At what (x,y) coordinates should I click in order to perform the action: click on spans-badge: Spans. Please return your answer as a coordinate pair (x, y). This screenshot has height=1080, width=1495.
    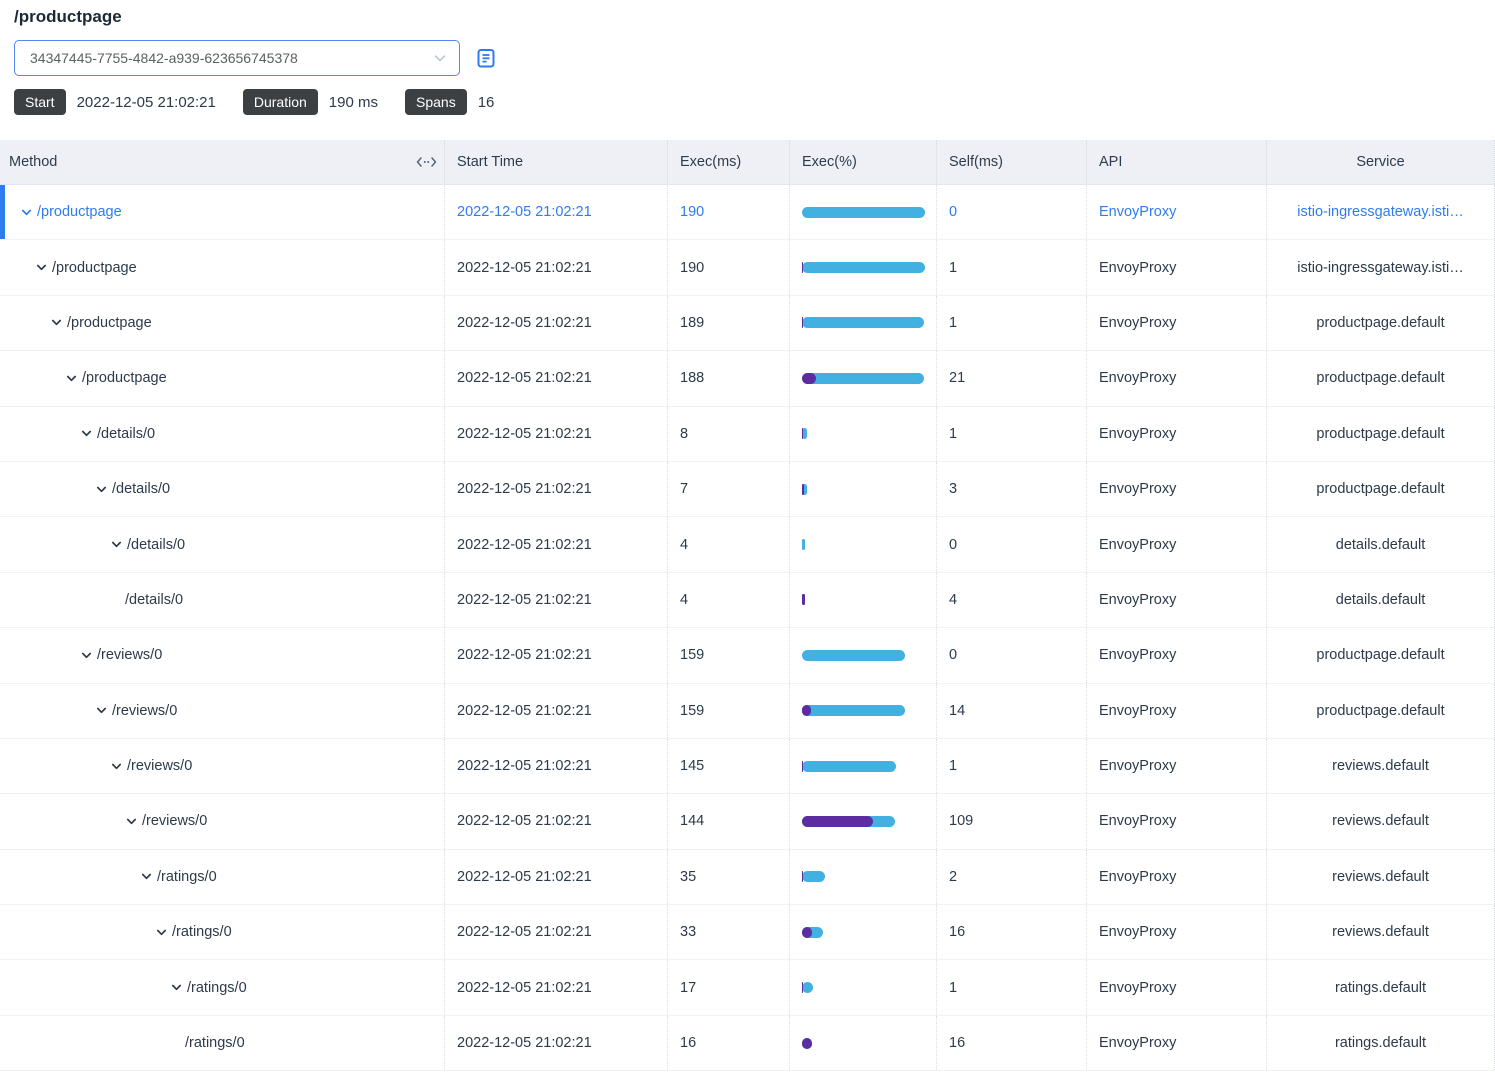
    Looking at the image, I should click on (436, 102).